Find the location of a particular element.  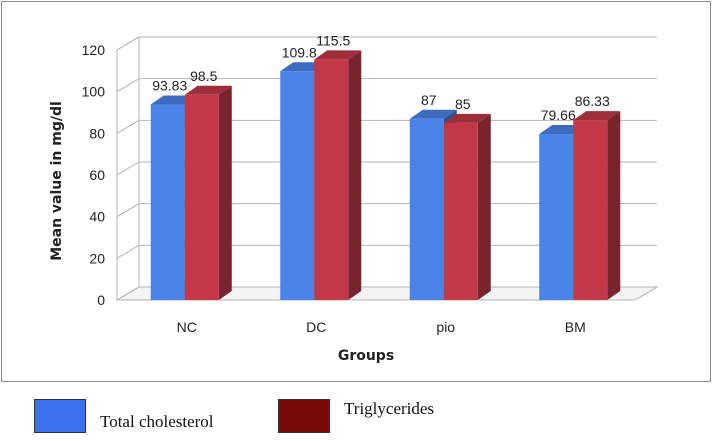

y-tick-label: 60 is located at coordinates (97, 175).